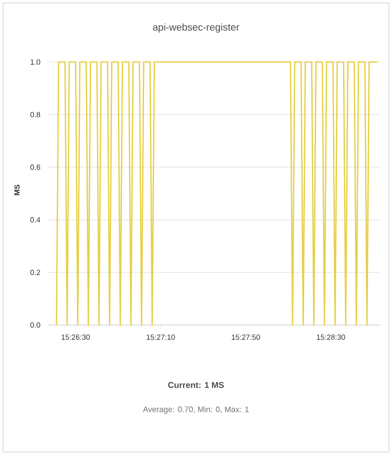 Image resolution: width=392 pixels, height=463 pixels. I want to click on text: Current: 1 MS, so click(196, 385).